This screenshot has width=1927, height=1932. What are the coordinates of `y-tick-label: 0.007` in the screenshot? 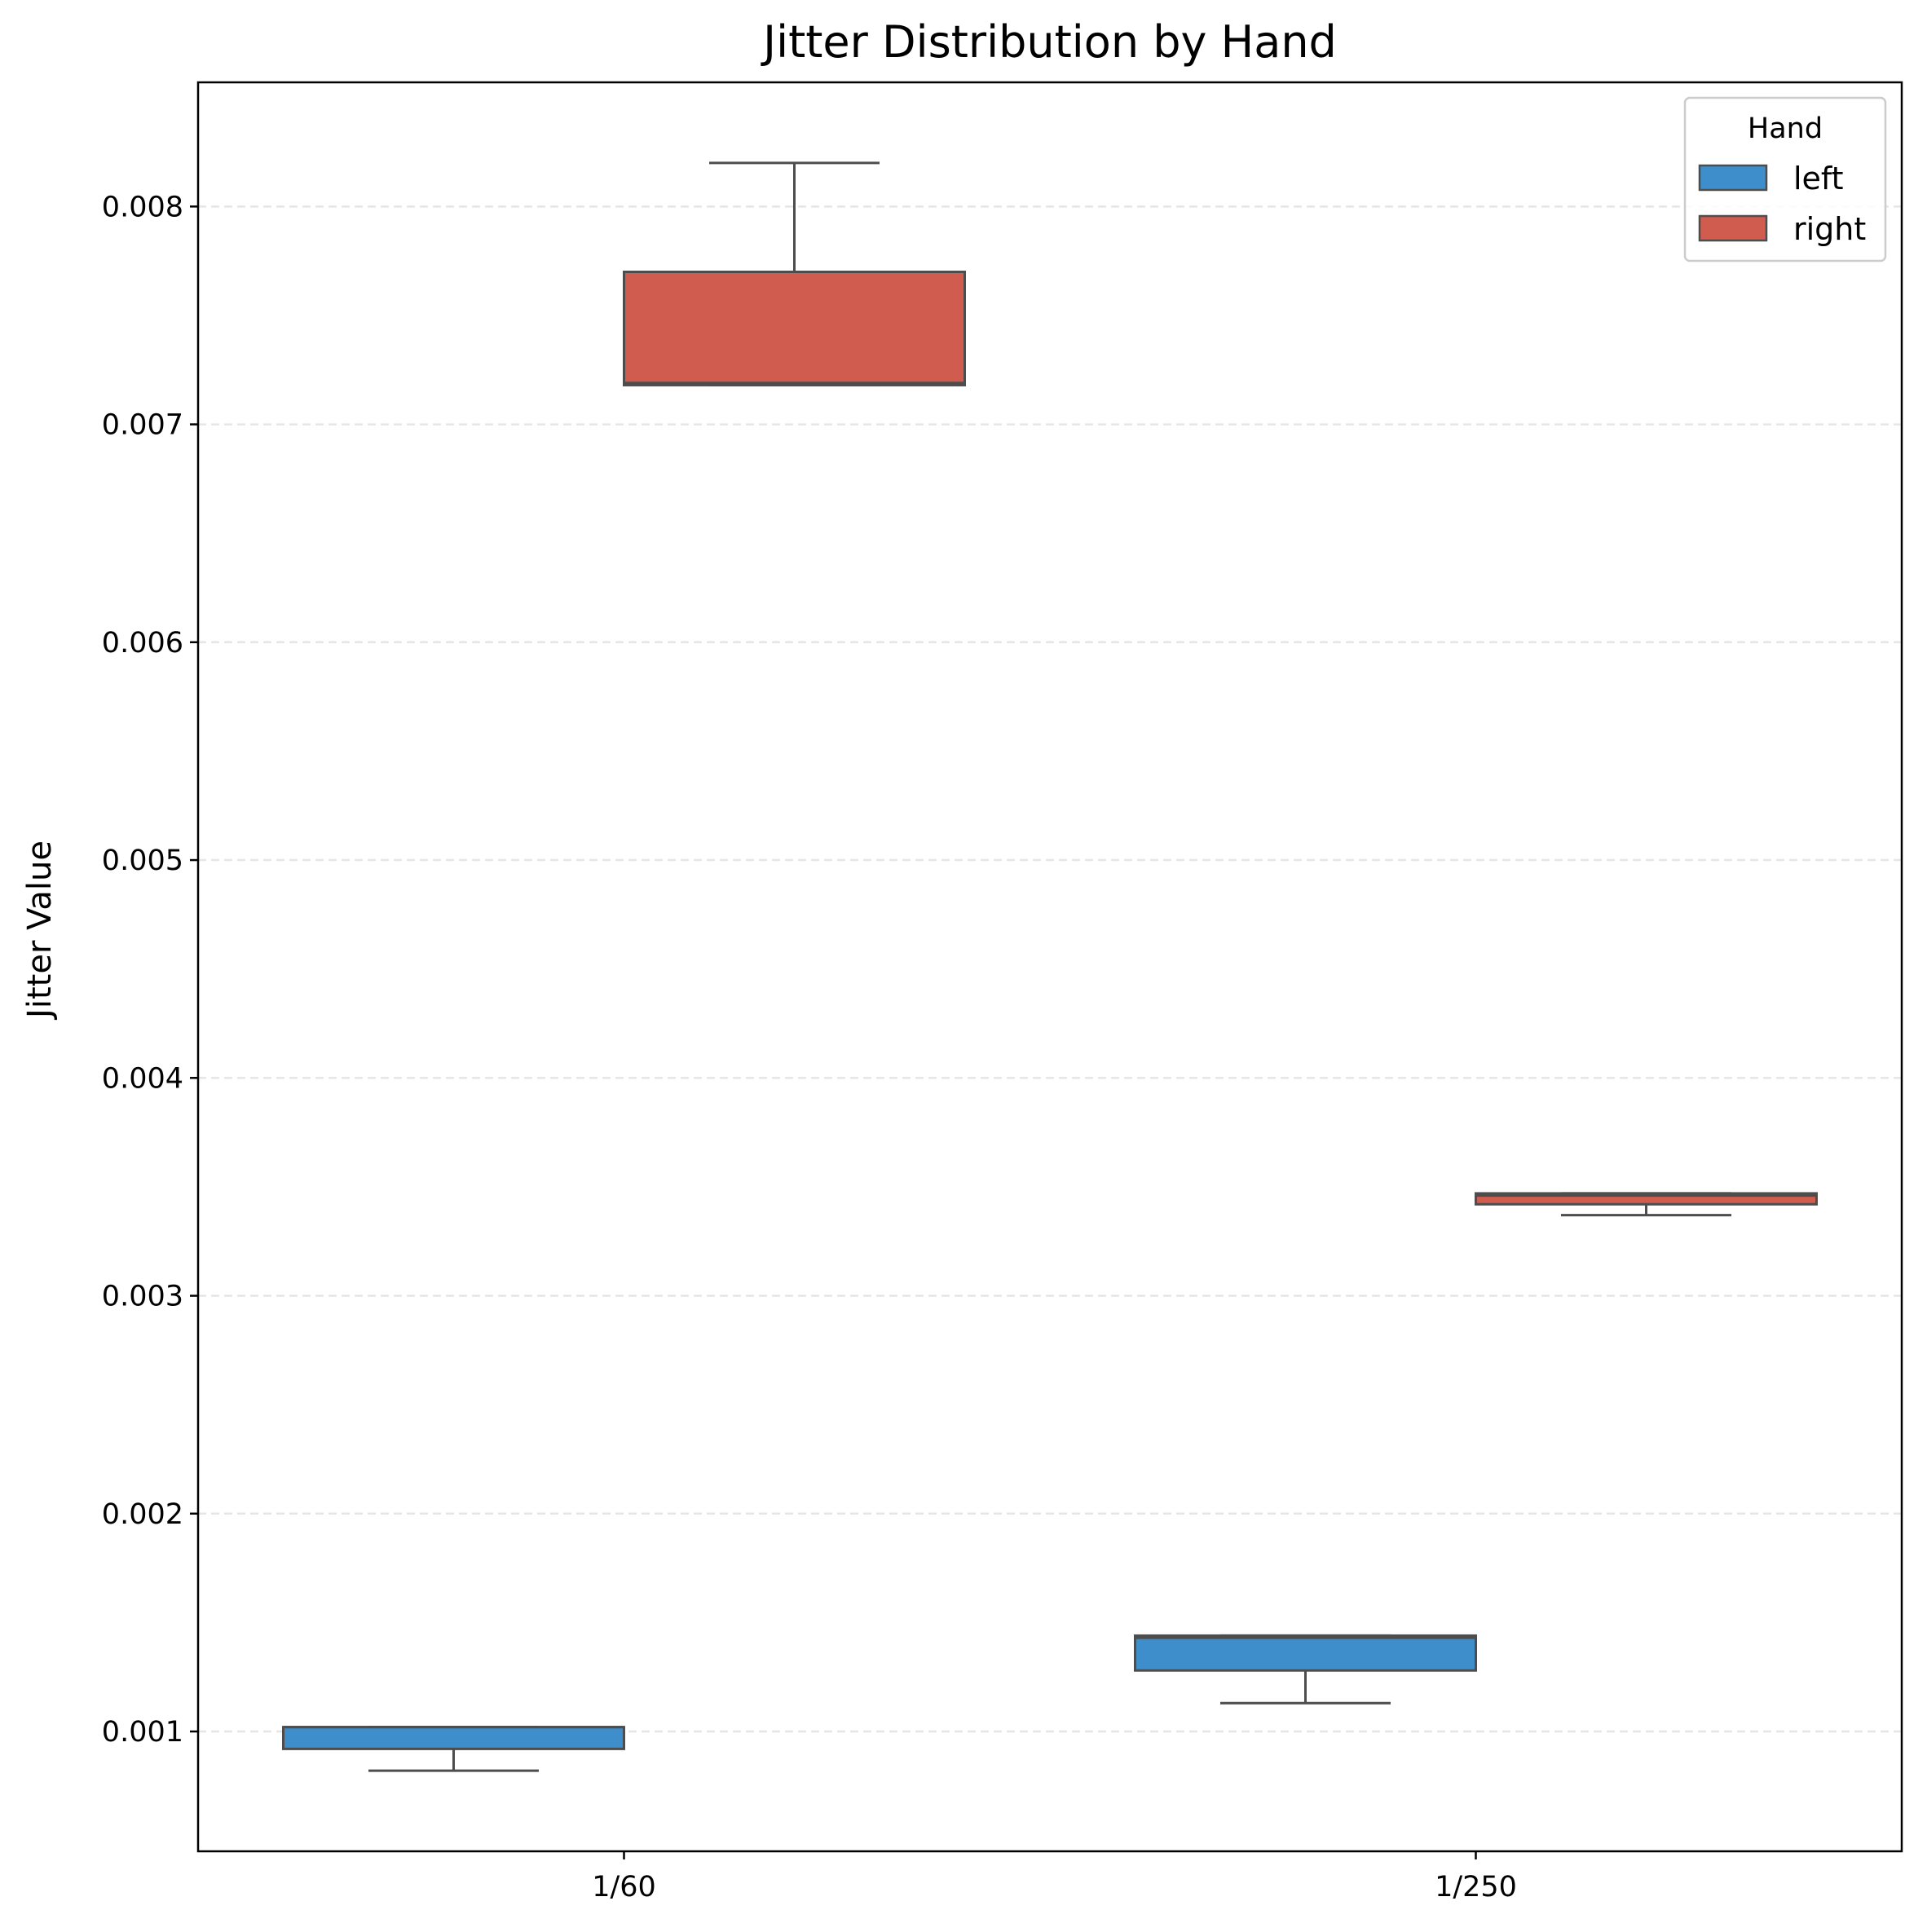 It's located at (142, 425).